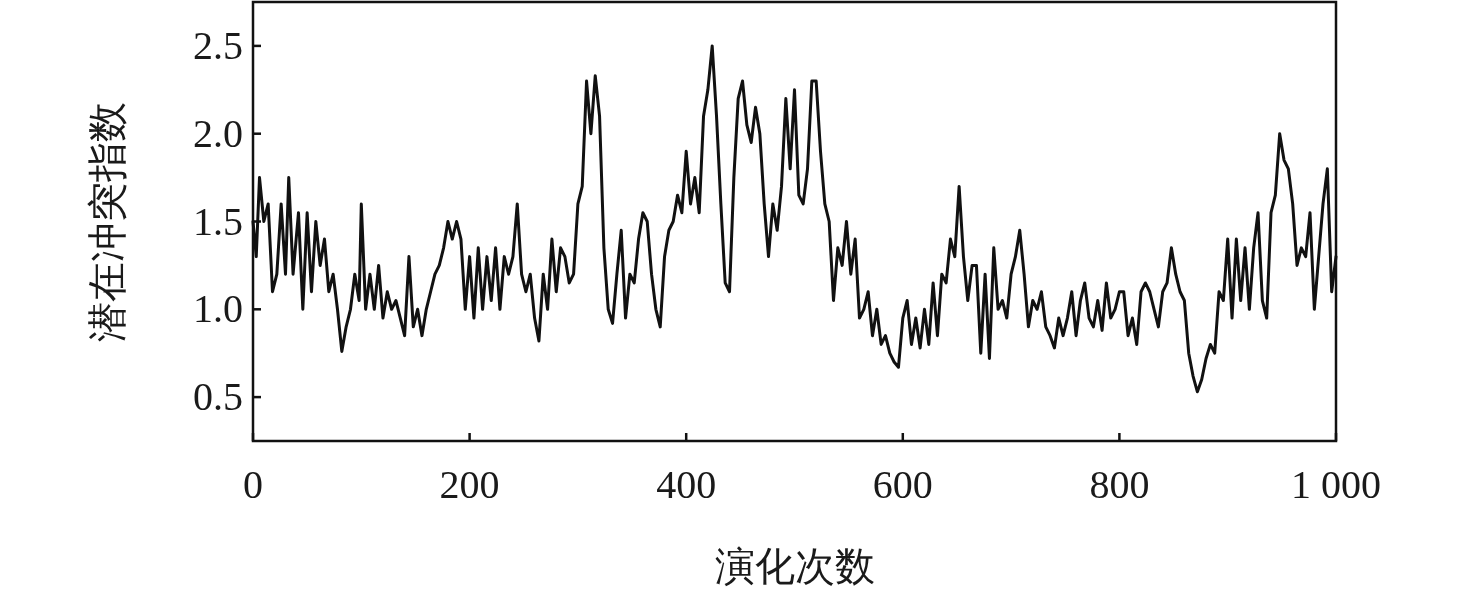 The width and height of the screenshot is (1476, 596). Describe the element at coordinates (218, 397) in the screenshot. I see `y-tick-label: 0.5` at that location.